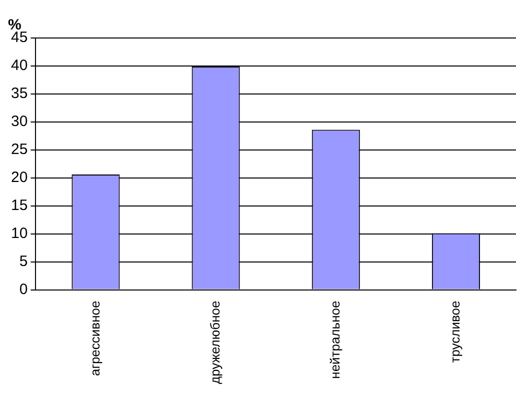  Describe the element at coordinates (23, 289) in the screenshot. I see `y-tick-label: 0` at that location.